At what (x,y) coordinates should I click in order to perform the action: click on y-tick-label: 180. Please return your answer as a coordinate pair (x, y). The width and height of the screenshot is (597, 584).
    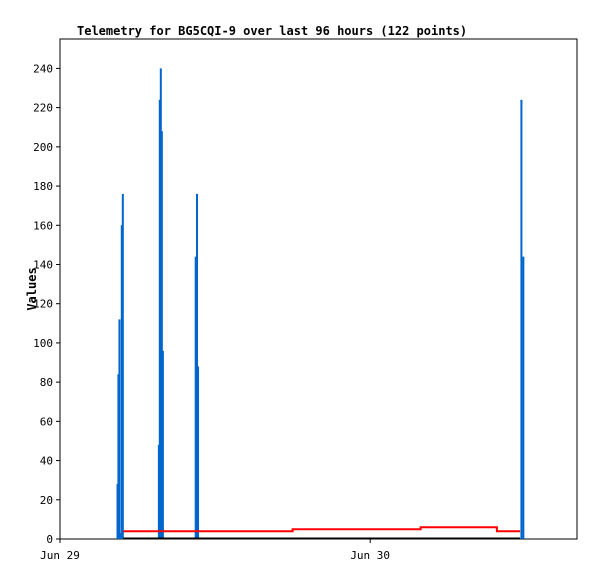
    Looking at the image, I should click on (43, 186).